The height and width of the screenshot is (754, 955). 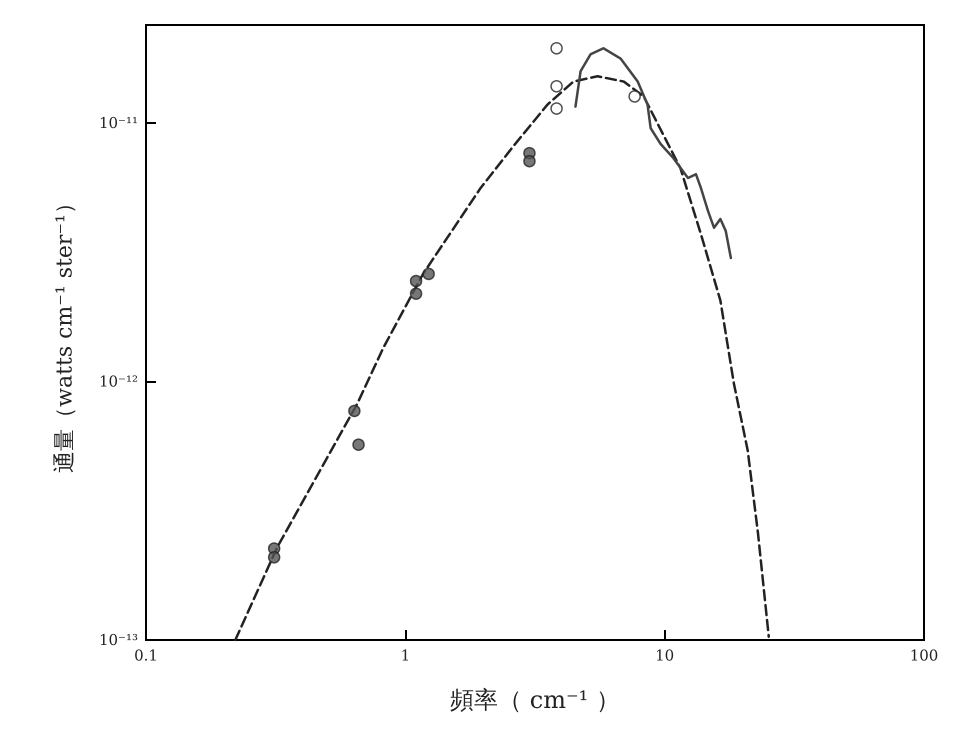 What do you see at coordinates (146, 655) in the screenshot?
I see `x-tick-label: 0.1` at bounding box center [146, 655].